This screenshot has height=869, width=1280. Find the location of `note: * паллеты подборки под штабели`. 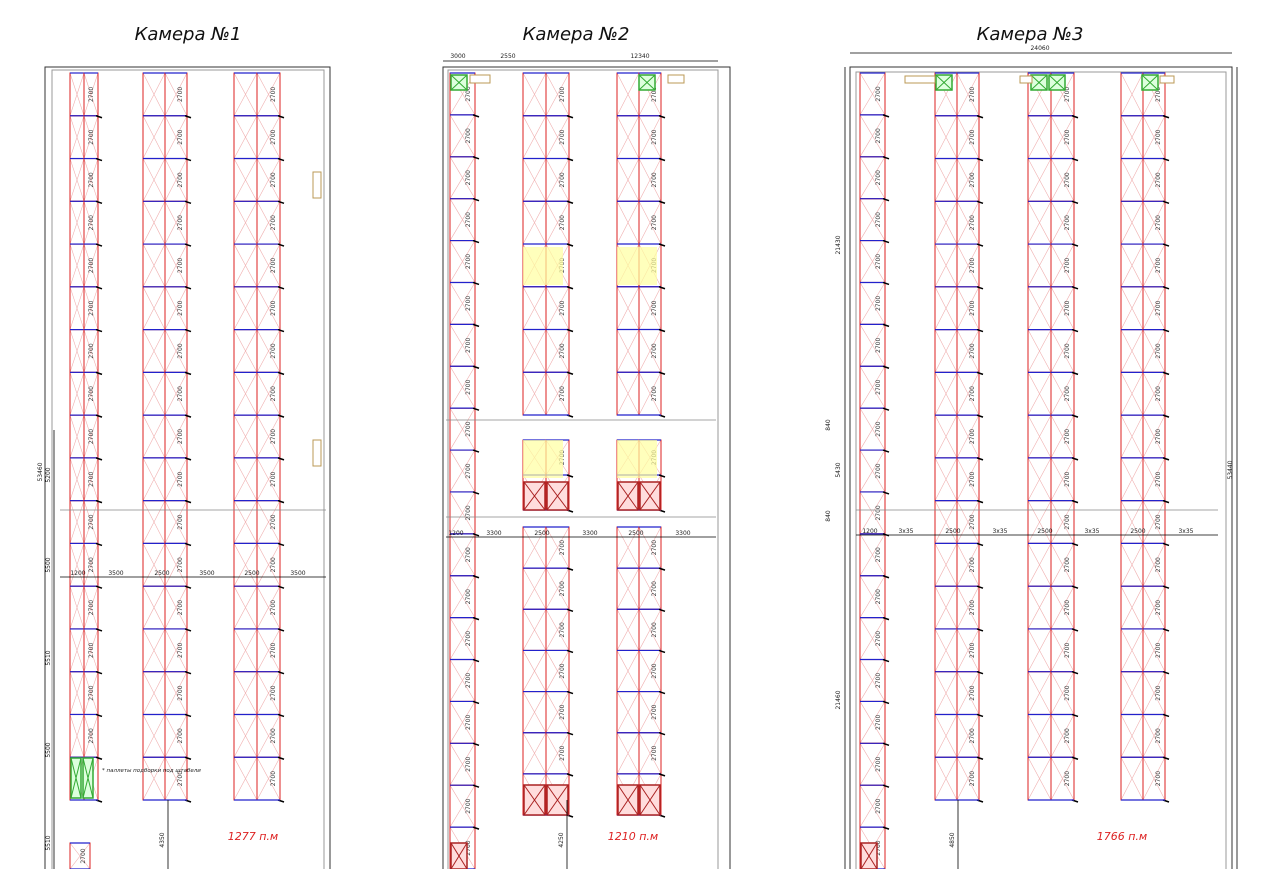

note: * паллеты подборки под штабели is located at coordinates (151, 771).